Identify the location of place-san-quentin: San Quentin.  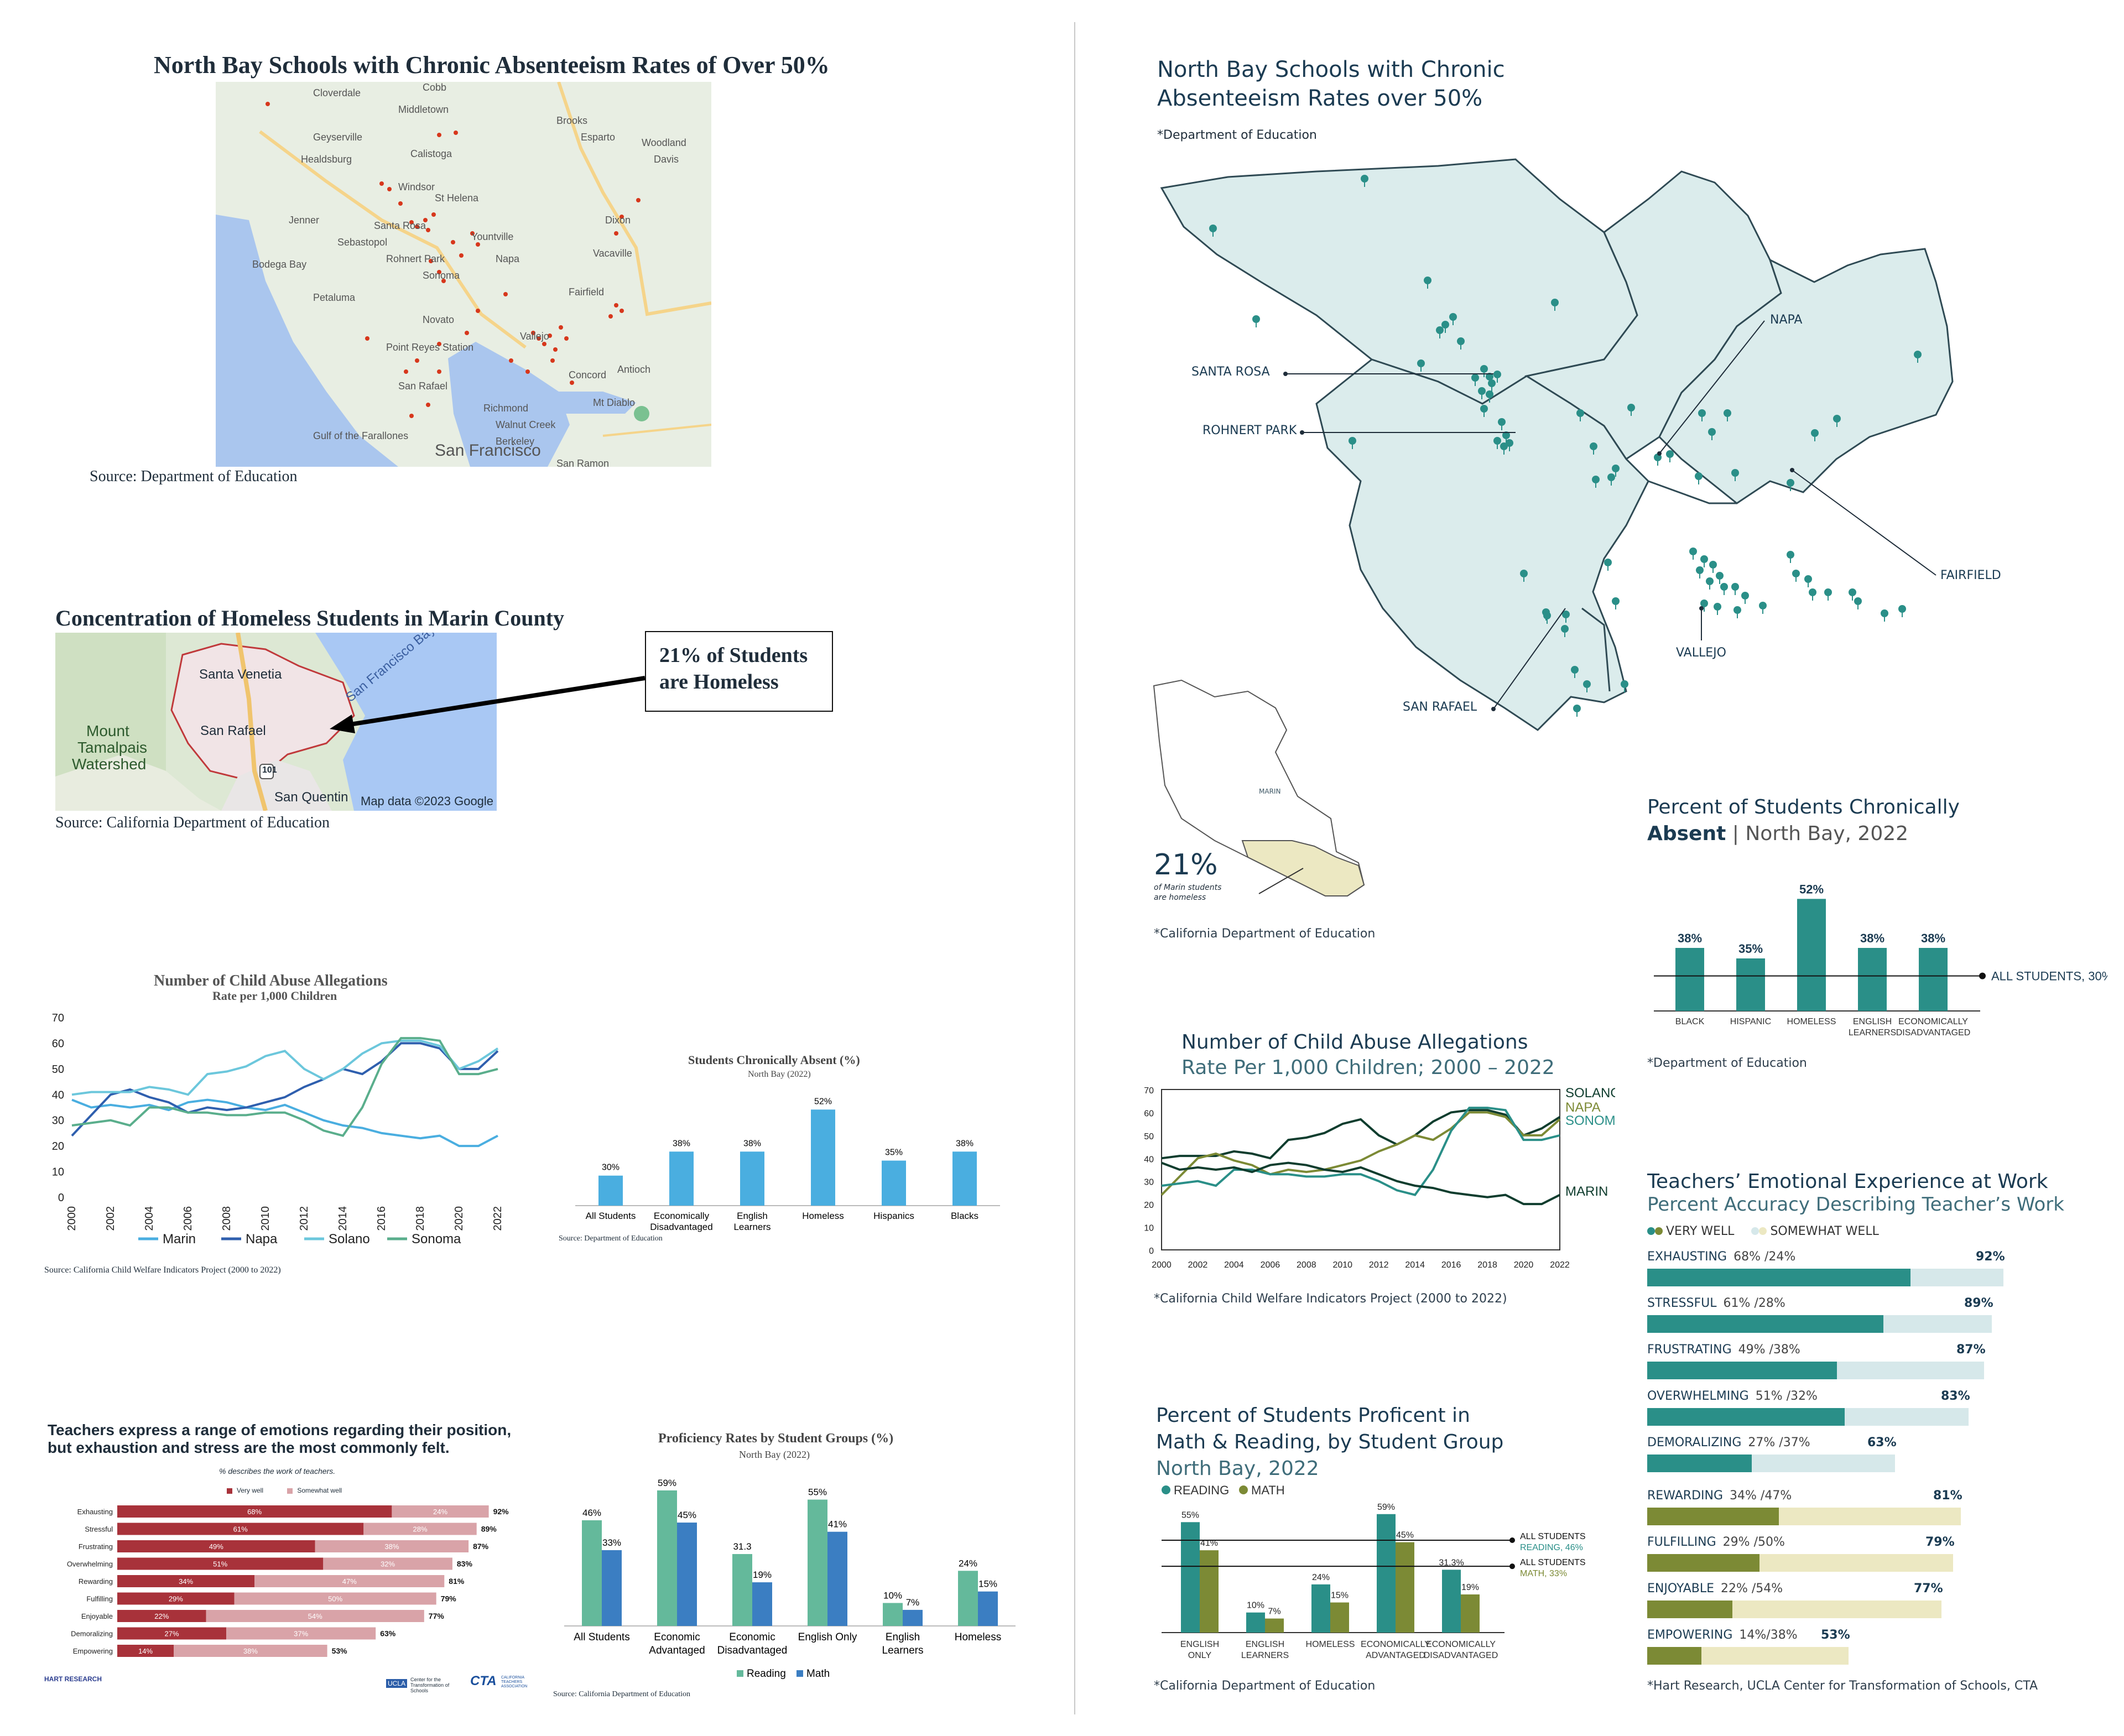
(311, 797).